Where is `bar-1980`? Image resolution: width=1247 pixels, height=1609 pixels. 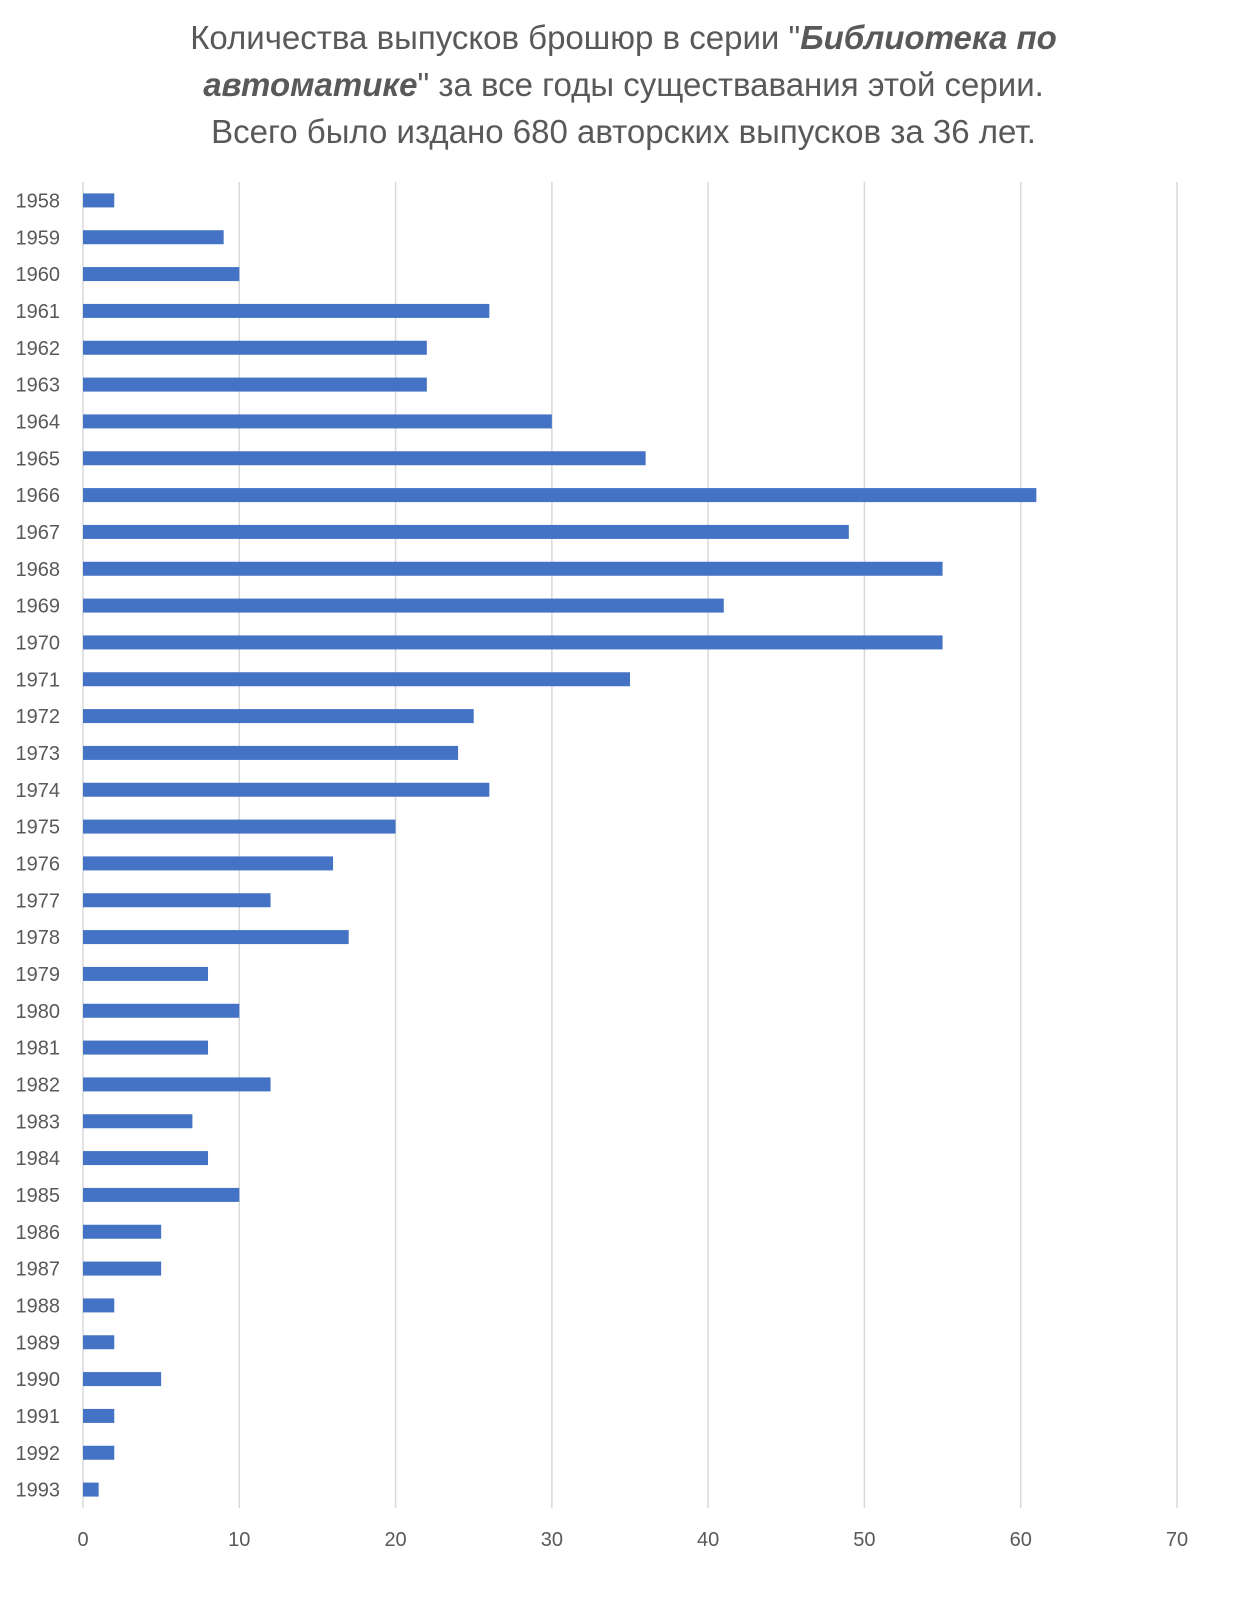 bar-1980 is located at coordinates (161, 1010).